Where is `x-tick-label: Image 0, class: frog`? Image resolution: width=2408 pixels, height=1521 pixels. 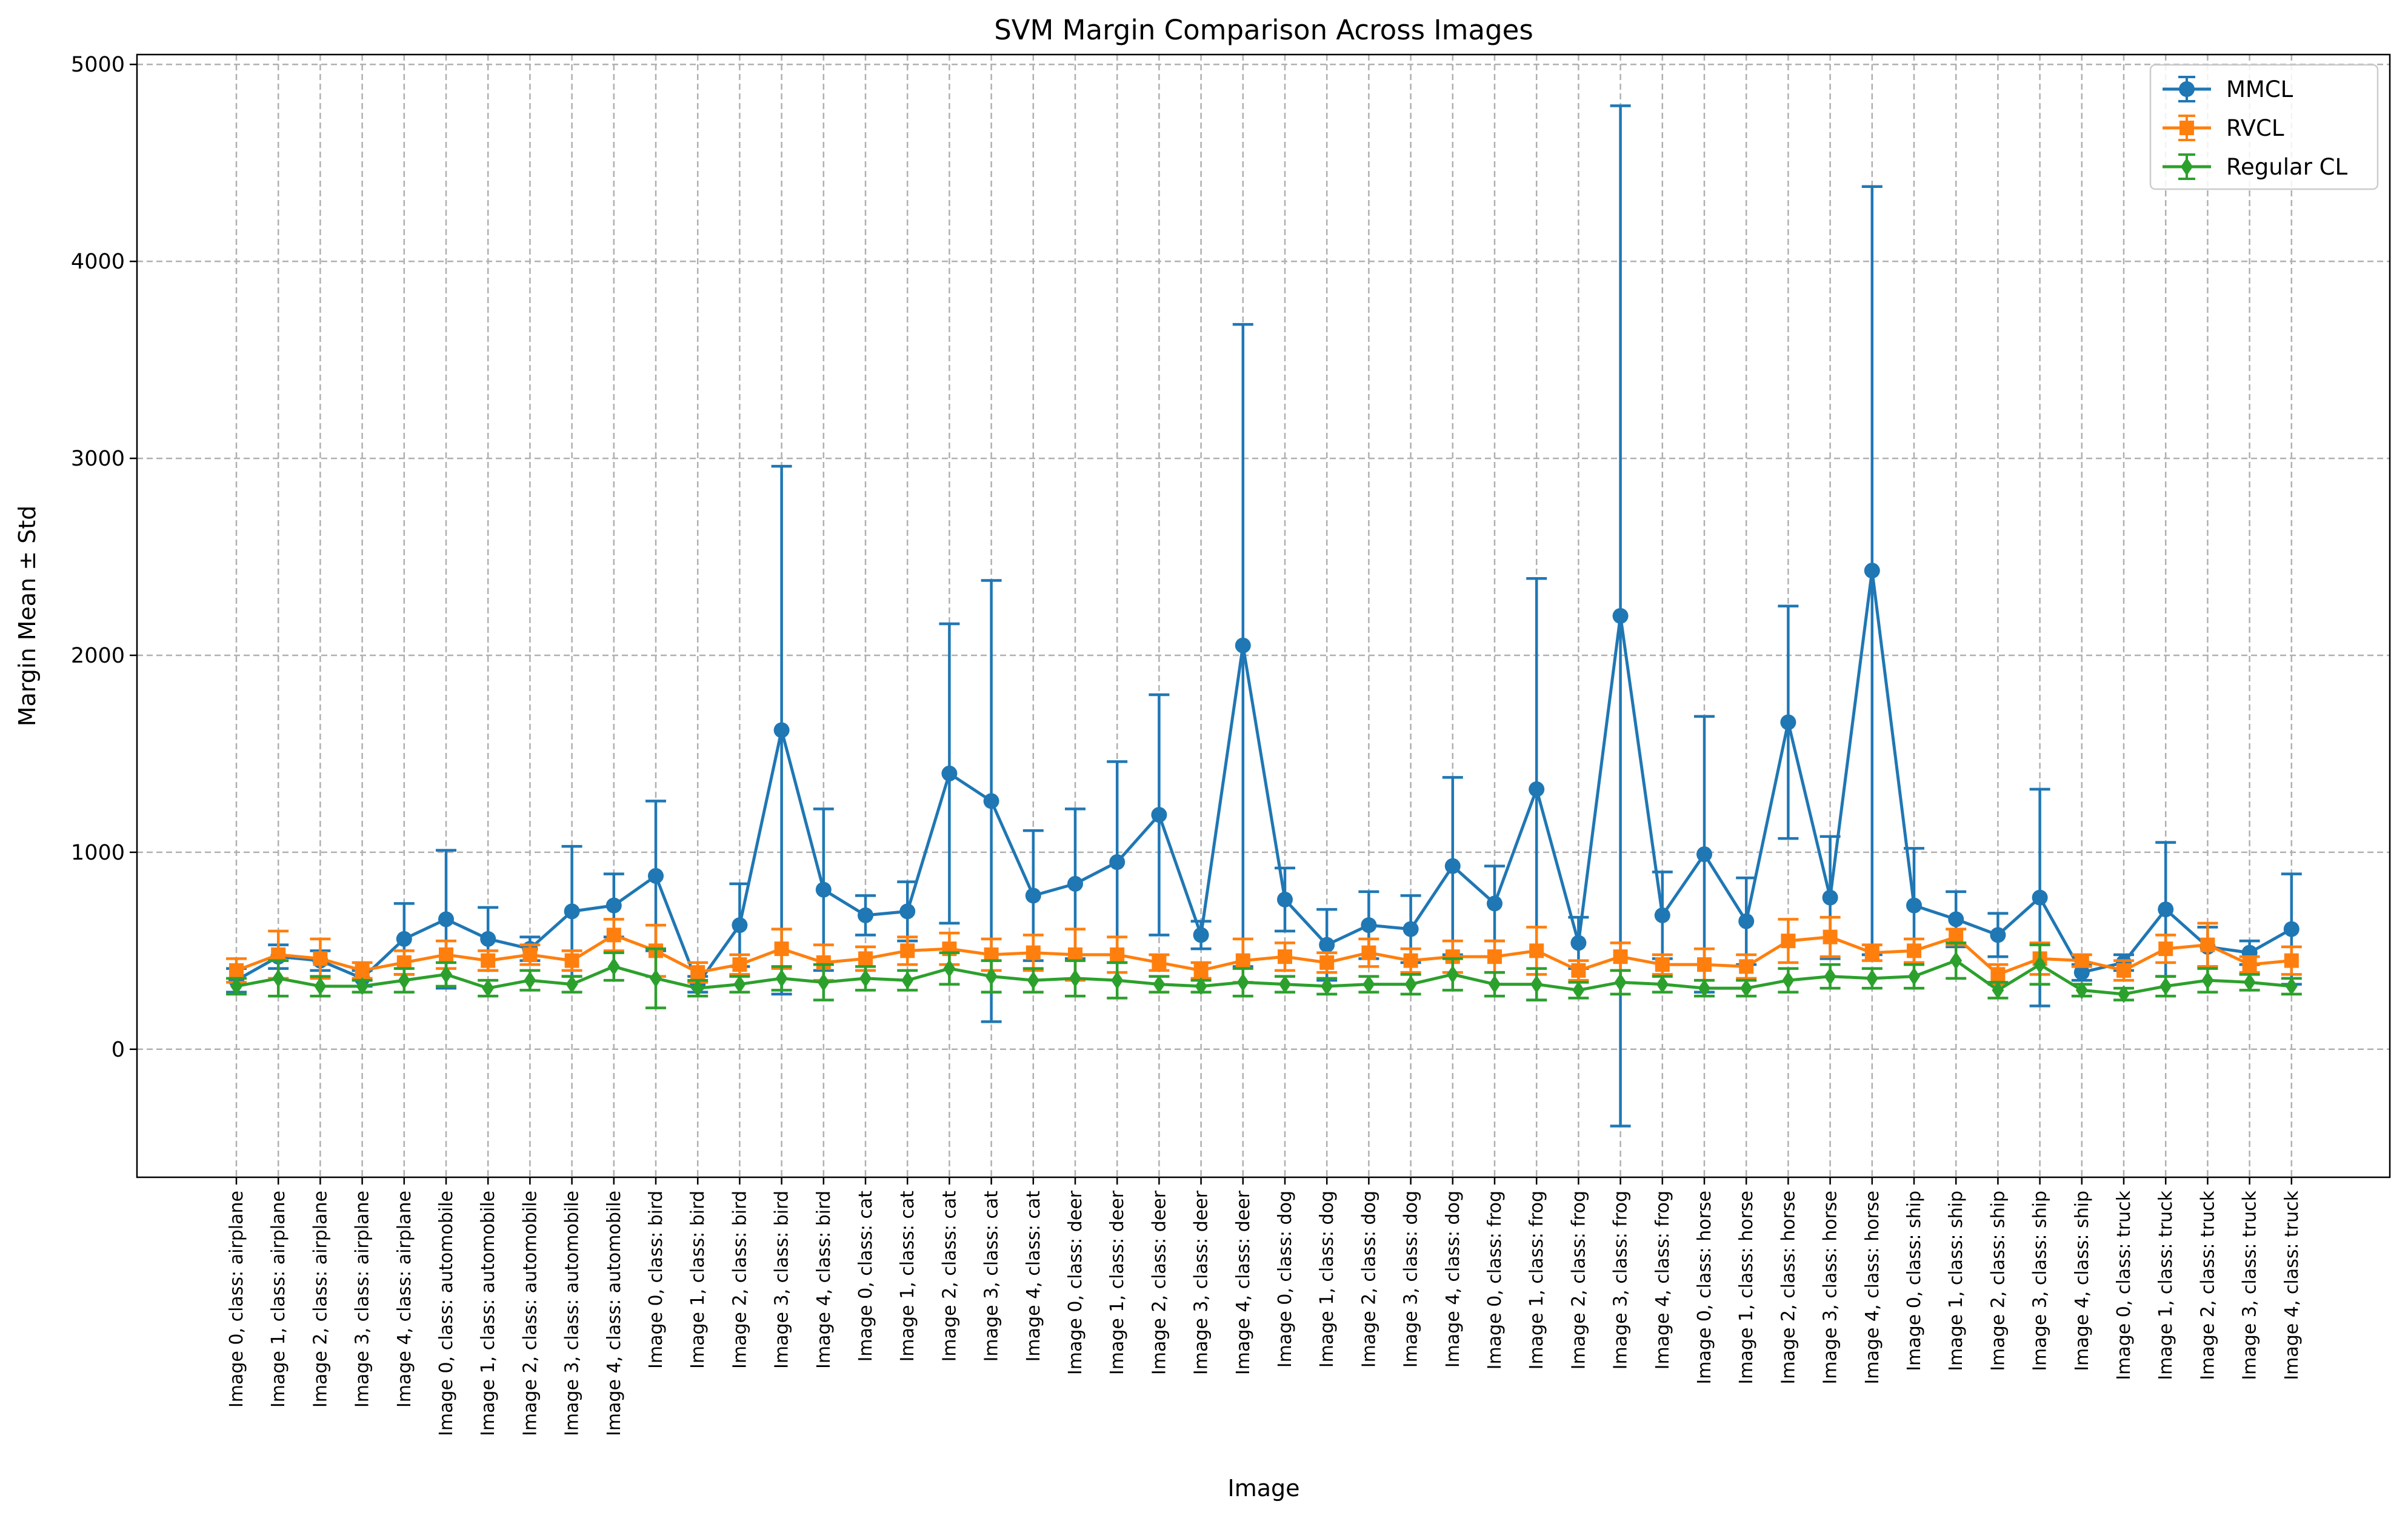
x-tick-label: Image 0, class: frog is located at coordinates (1495, 1280).